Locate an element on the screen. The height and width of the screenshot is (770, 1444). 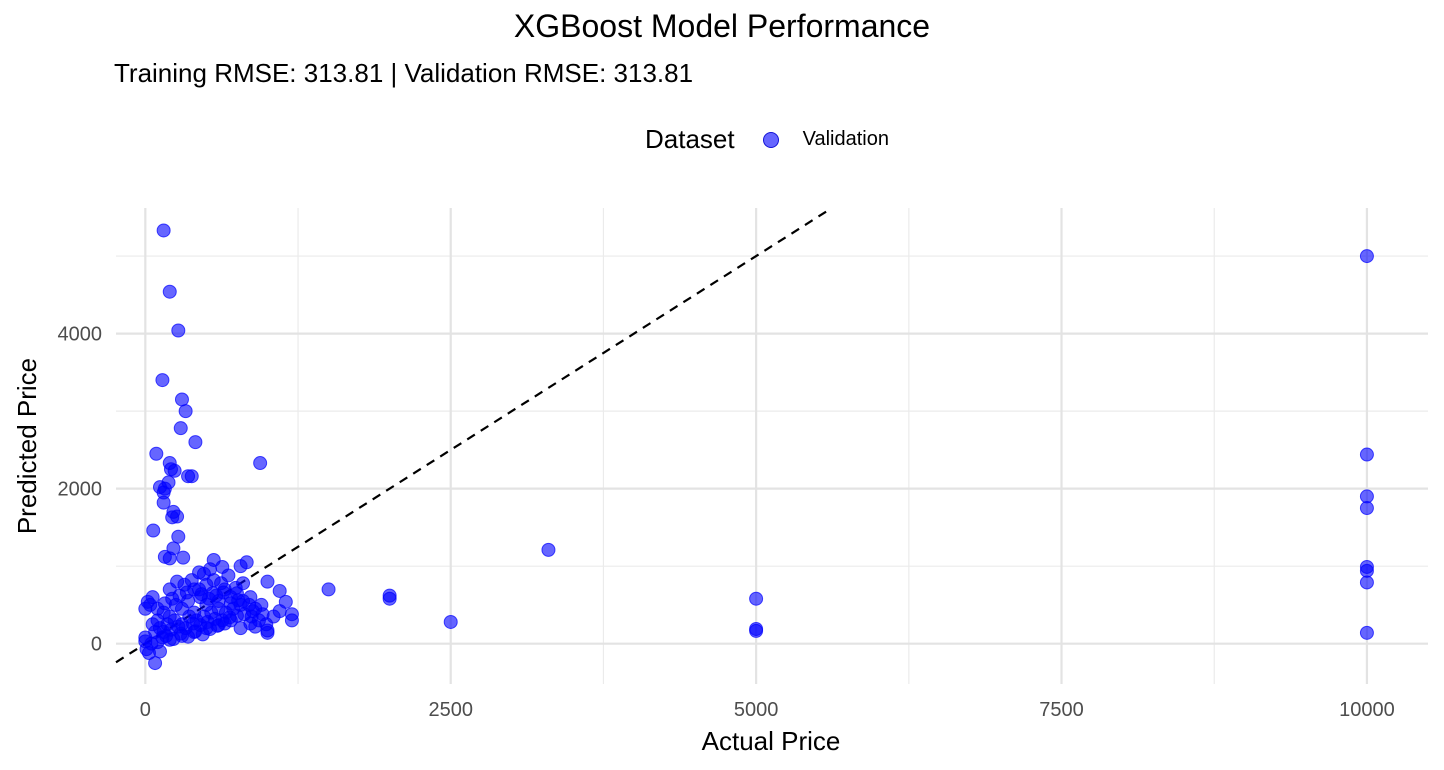
legend-key-validation is located at coordinates (770, 139).